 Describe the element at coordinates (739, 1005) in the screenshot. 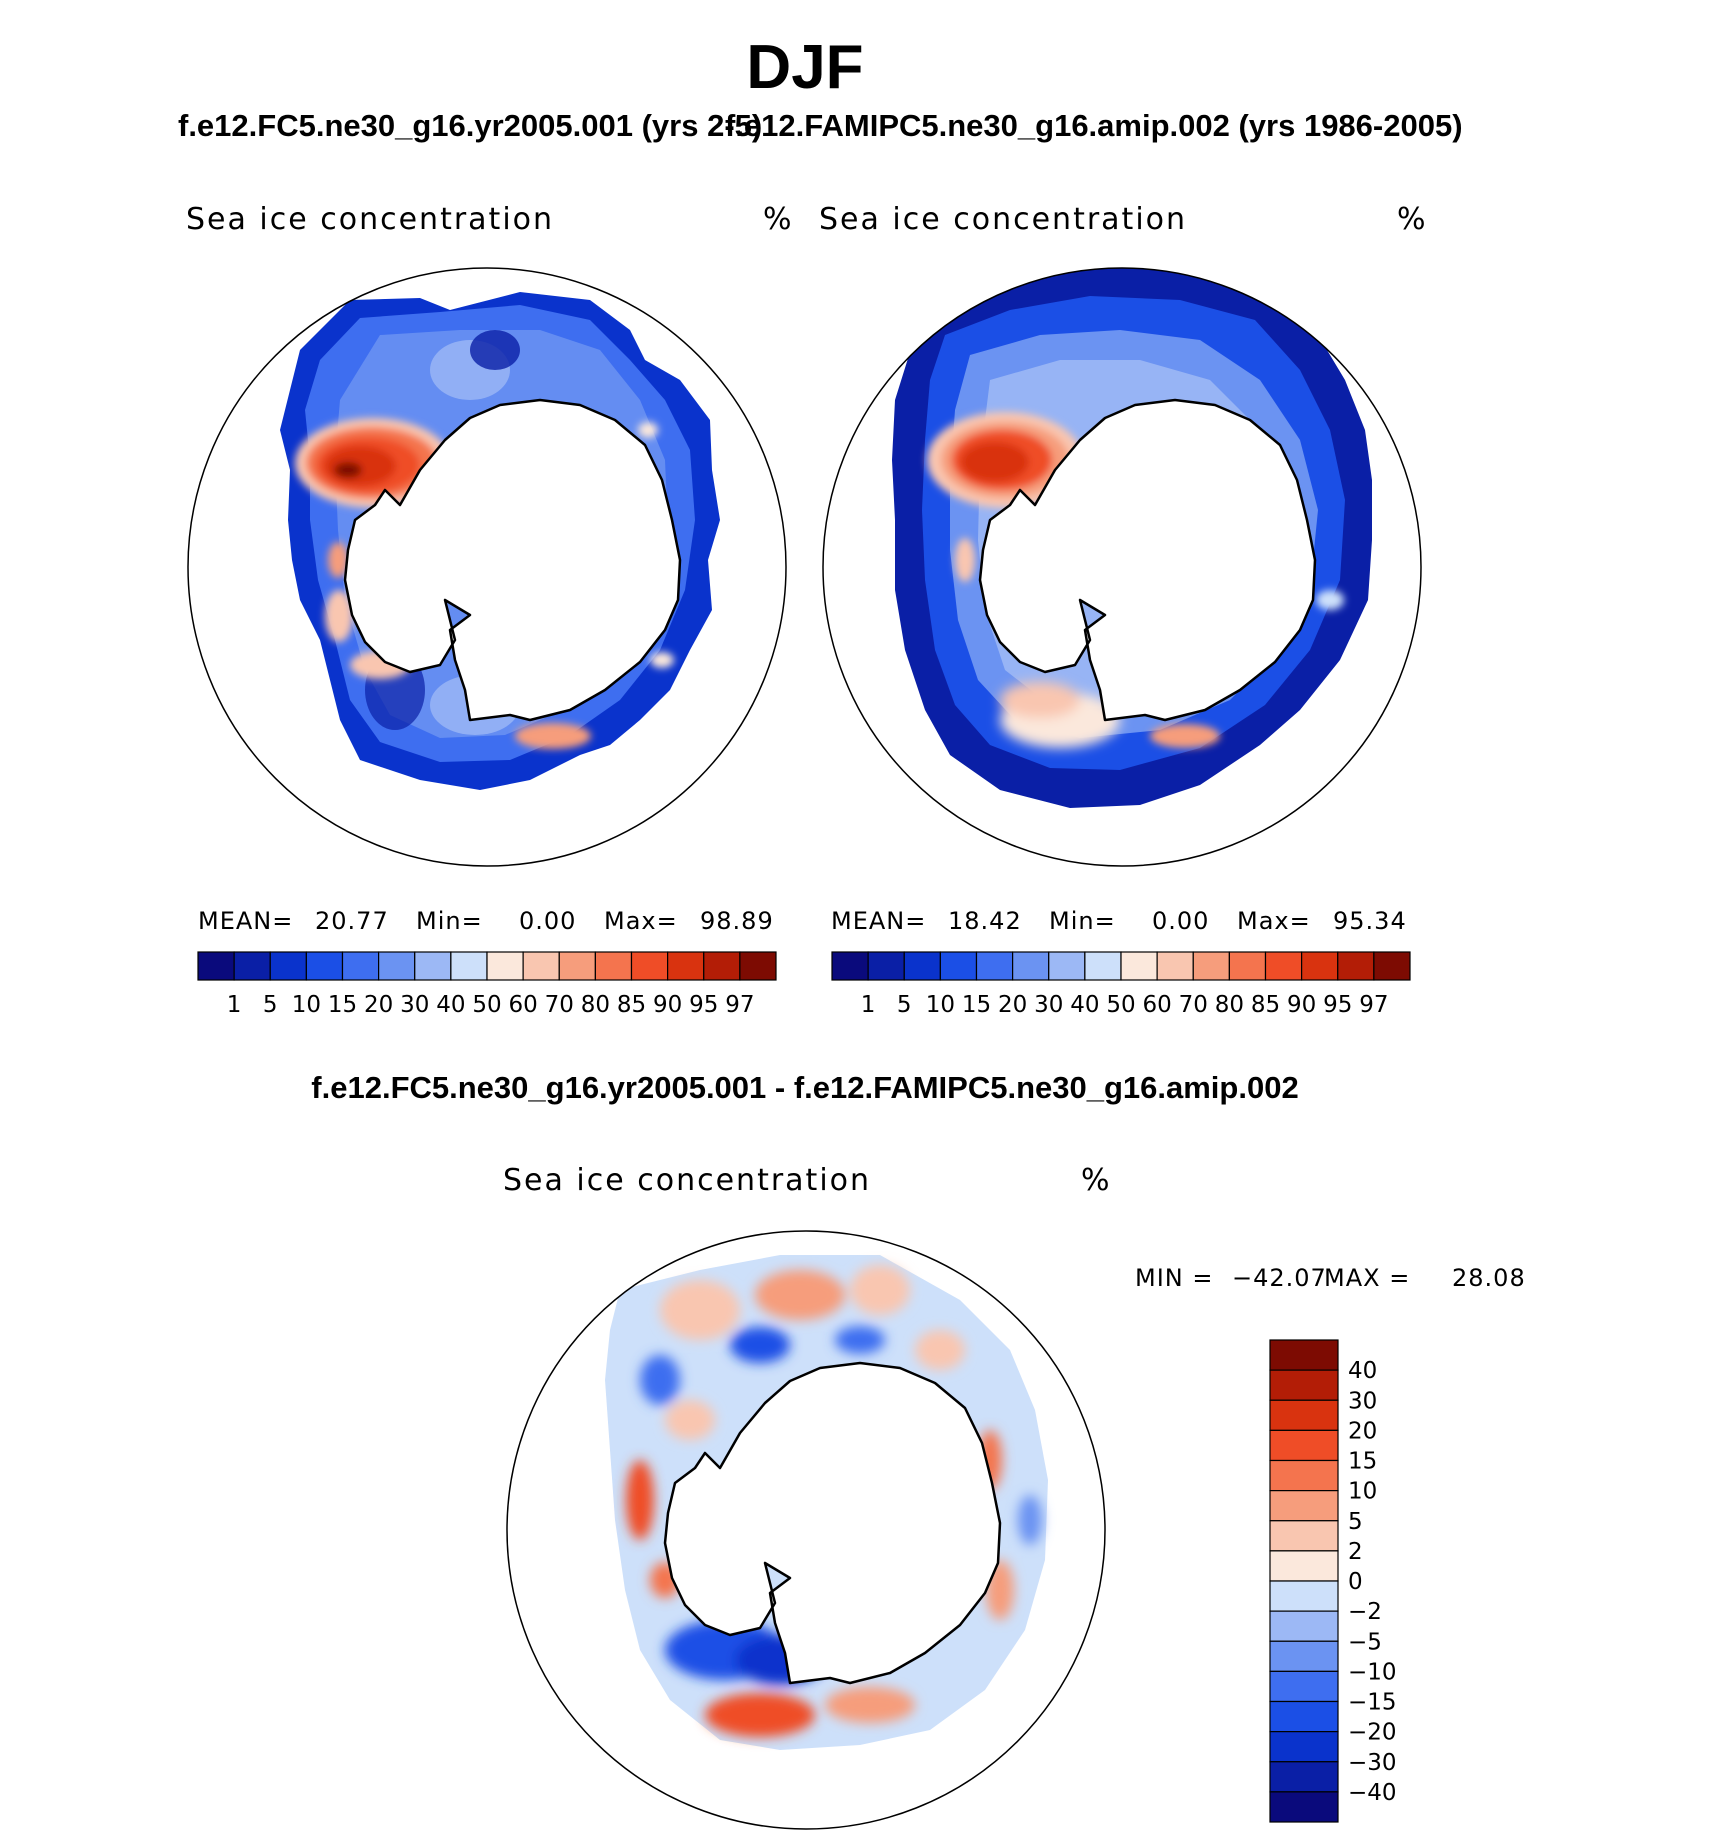

I see `colorbar-1-tick-label: 97` at that location.